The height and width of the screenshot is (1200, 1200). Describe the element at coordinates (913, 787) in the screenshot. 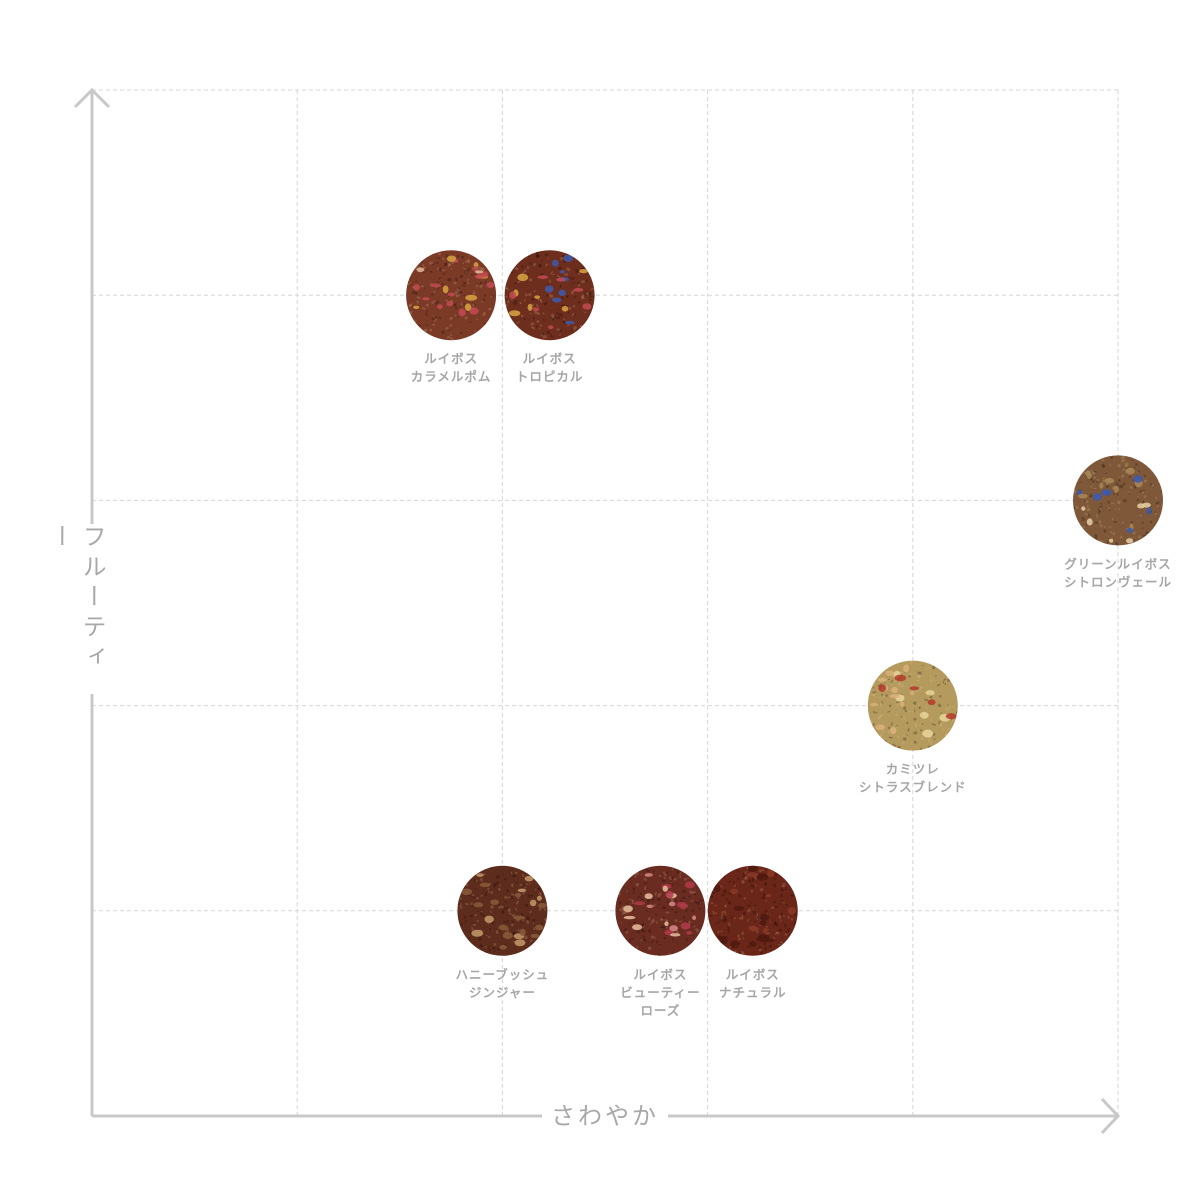

I see `tea-label-line: シトラスブレンド` at that location.